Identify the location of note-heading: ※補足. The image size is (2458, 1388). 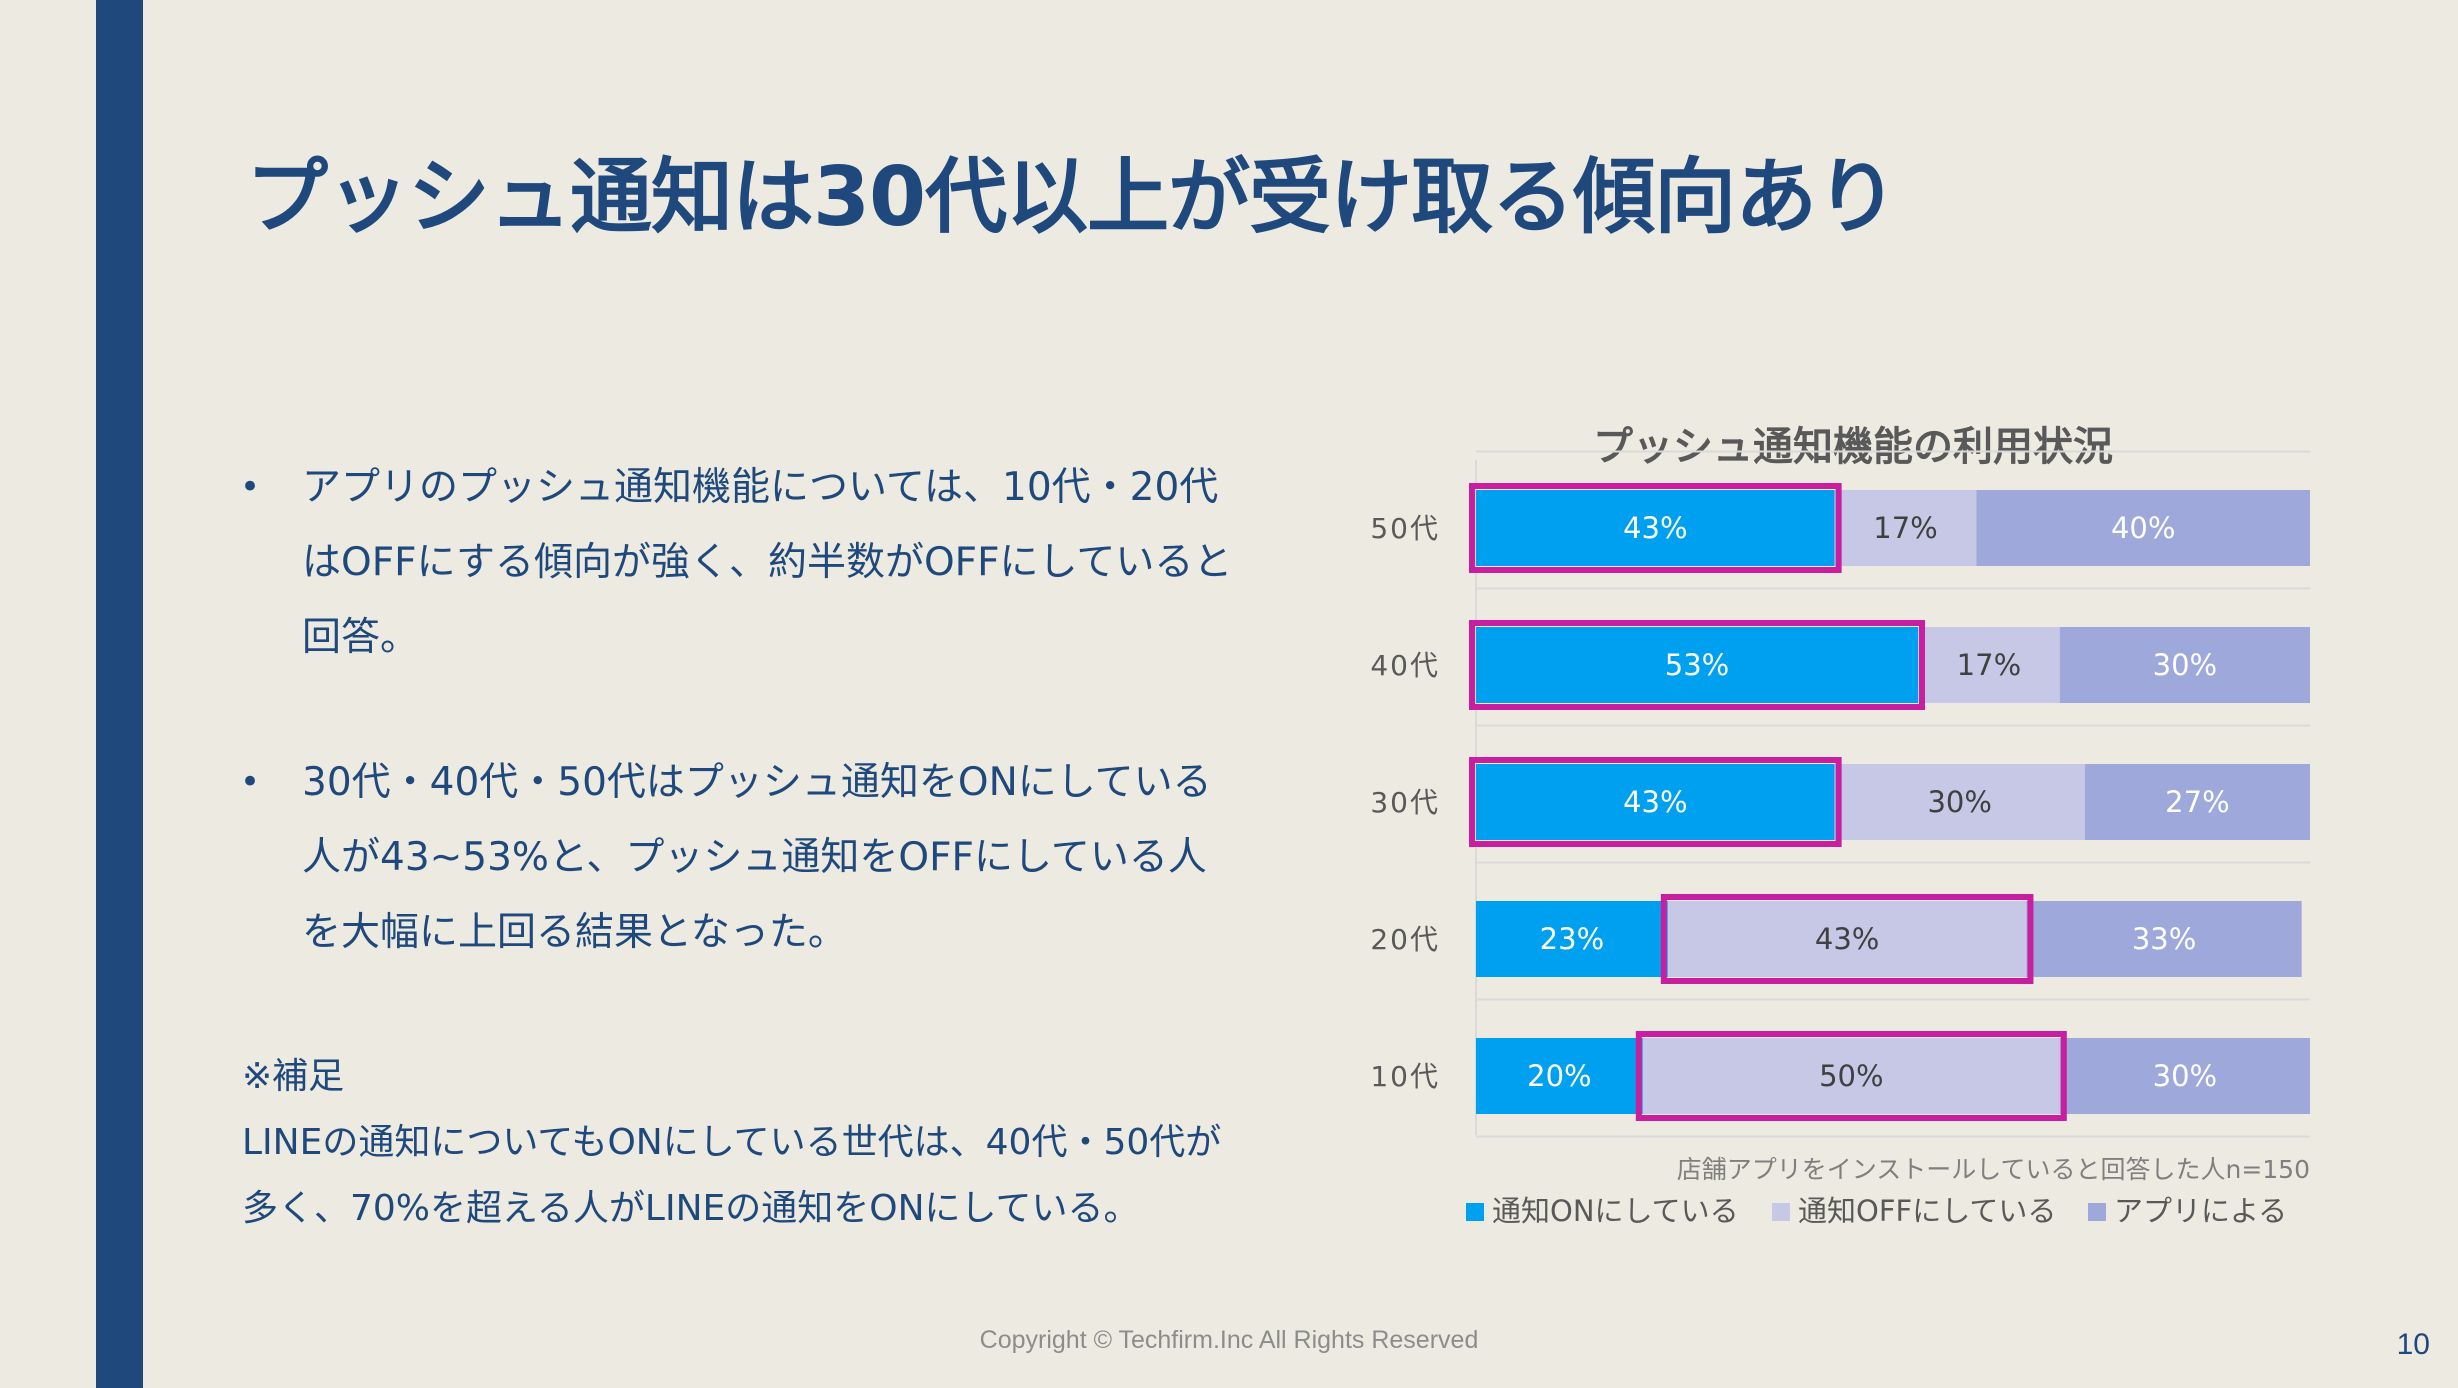
(293, 1076).